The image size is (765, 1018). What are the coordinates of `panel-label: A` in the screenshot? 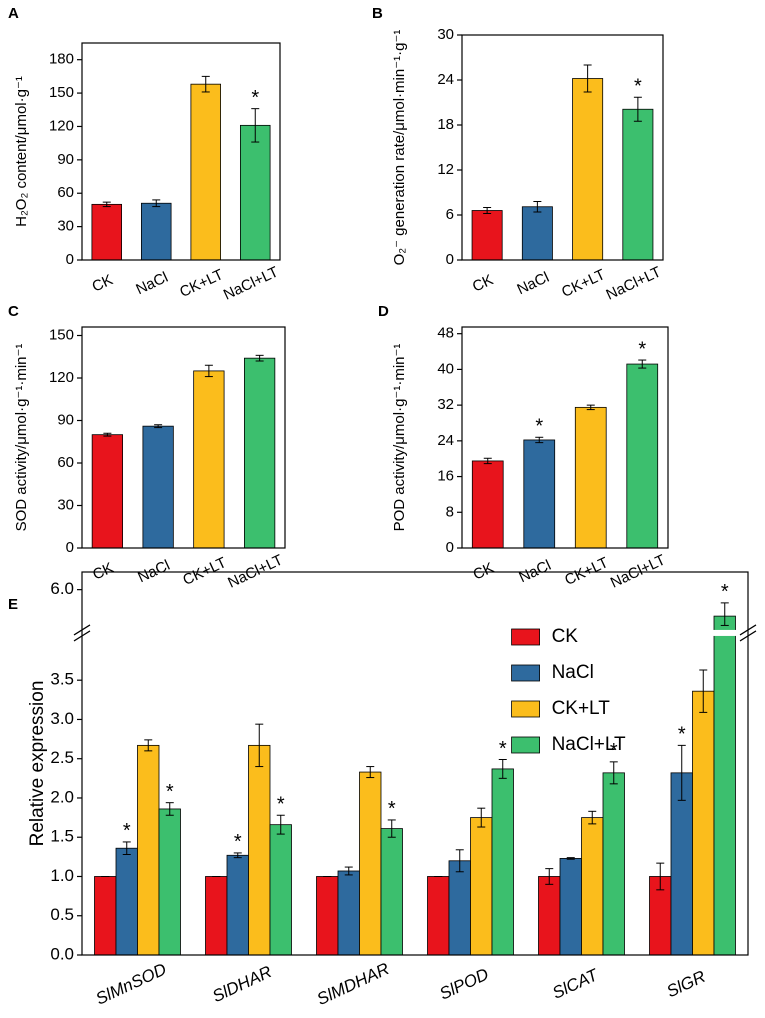 It's located at (13, 13).